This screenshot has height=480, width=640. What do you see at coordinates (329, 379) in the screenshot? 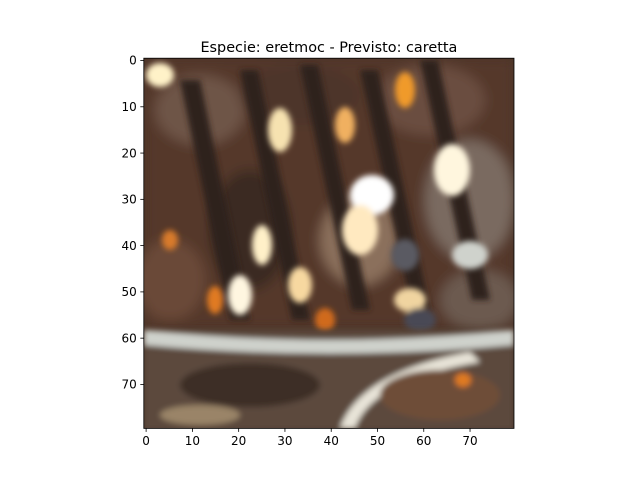
I see `lower-band` at bounding box center [329, 379].